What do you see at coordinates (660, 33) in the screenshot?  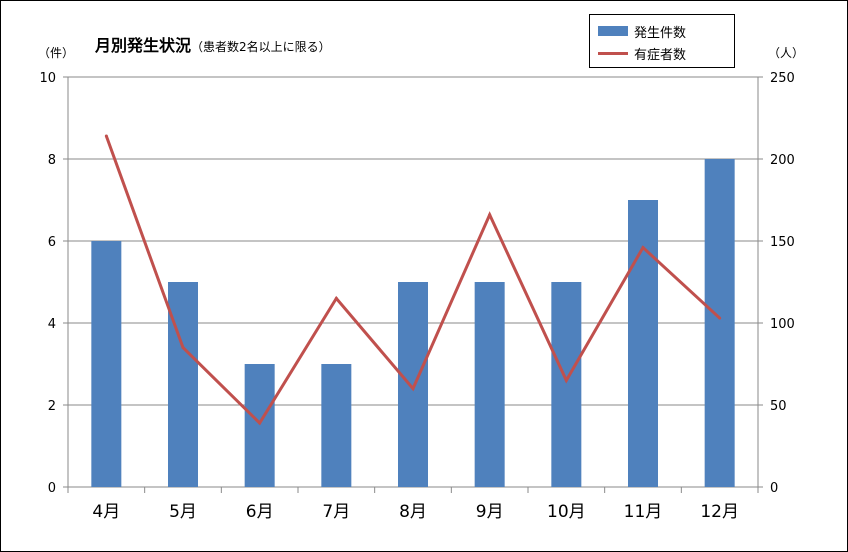 I see `legend-label-bar-series: 発生件数` at bounding box center [660, 33].